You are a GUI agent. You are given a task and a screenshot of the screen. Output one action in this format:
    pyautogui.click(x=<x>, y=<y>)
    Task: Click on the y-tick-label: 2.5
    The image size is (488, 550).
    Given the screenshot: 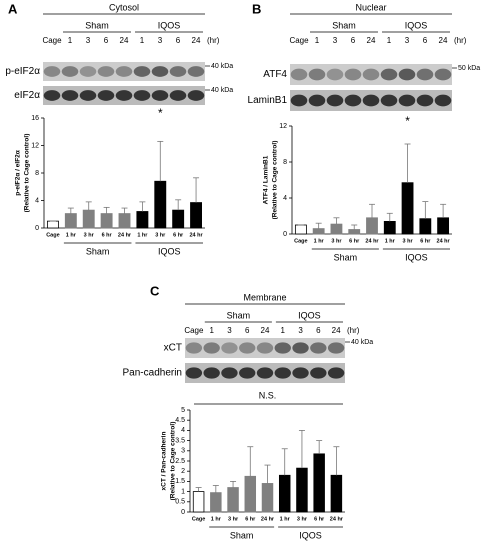 What is the action you would take?
    pyautogui.click(x=180, y=461)
    